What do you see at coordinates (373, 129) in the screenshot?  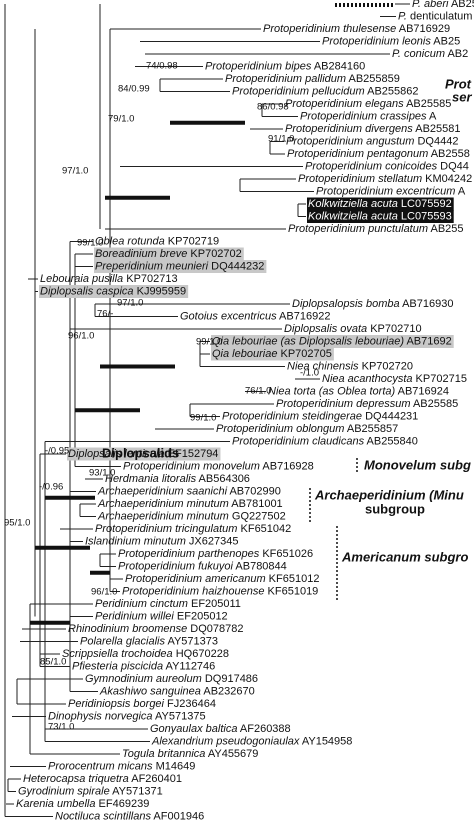 I see `taxon-label: Protoperidinium divergens AB25581` at bounding box center [373, 129].